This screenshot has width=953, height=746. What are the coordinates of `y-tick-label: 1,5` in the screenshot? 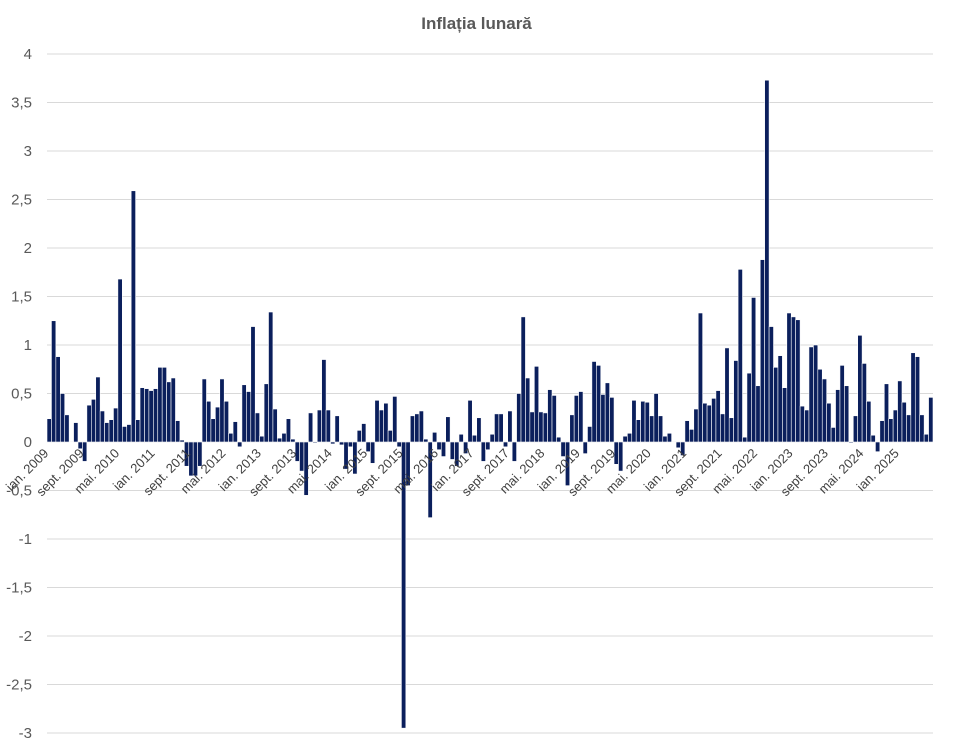 It's located at (21, 297).